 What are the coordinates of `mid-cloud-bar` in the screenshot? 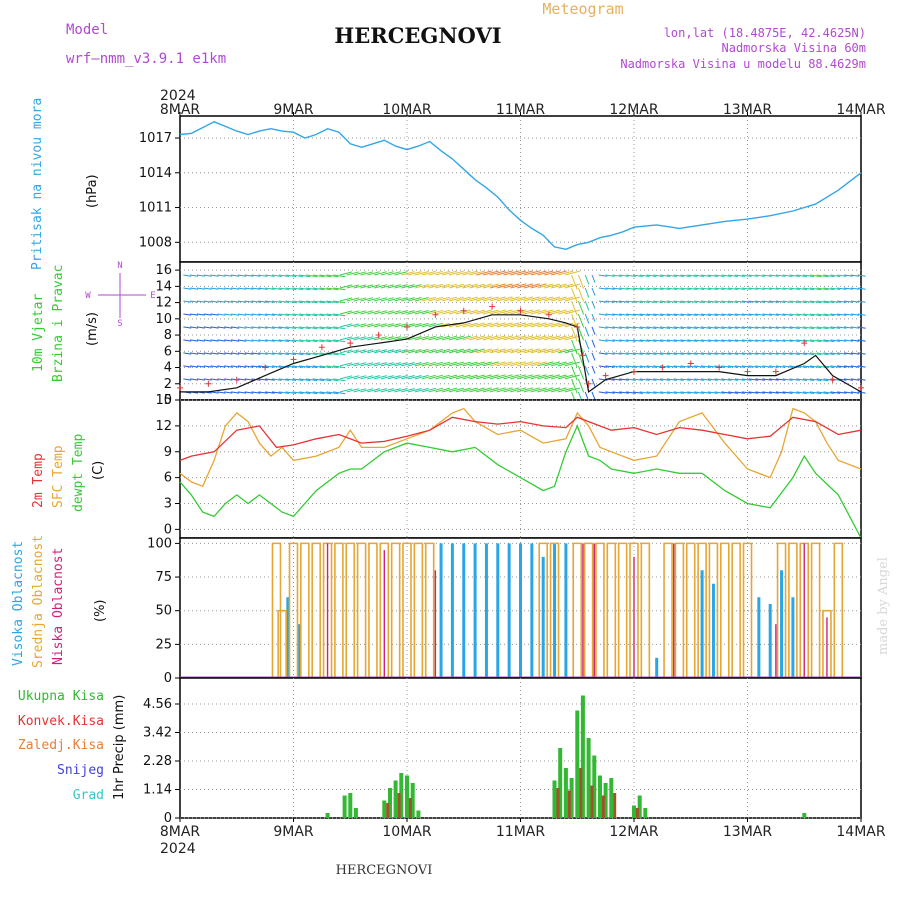 It's located at (600, 610).